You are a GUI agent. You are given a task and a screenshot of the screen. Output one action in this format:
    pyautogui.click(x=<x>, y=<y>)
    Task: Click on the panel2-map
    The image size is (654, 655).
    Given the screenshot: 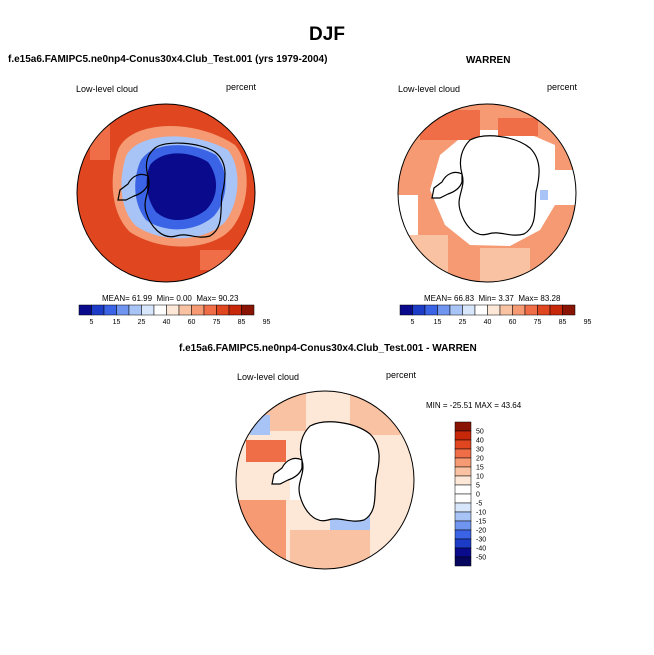 What is the action you would take?
    pyautogui.click(x=487, y=193)
    